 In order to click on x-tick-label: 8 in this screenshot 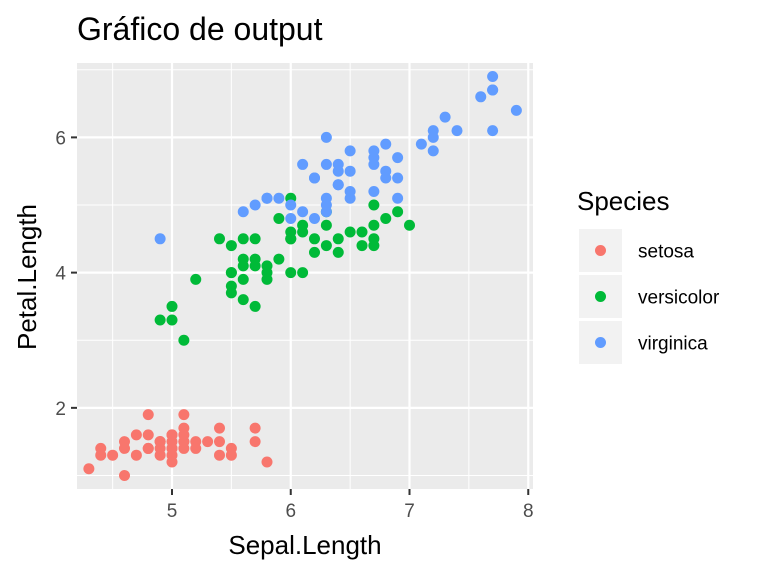, I will do `click(528, 511)`.